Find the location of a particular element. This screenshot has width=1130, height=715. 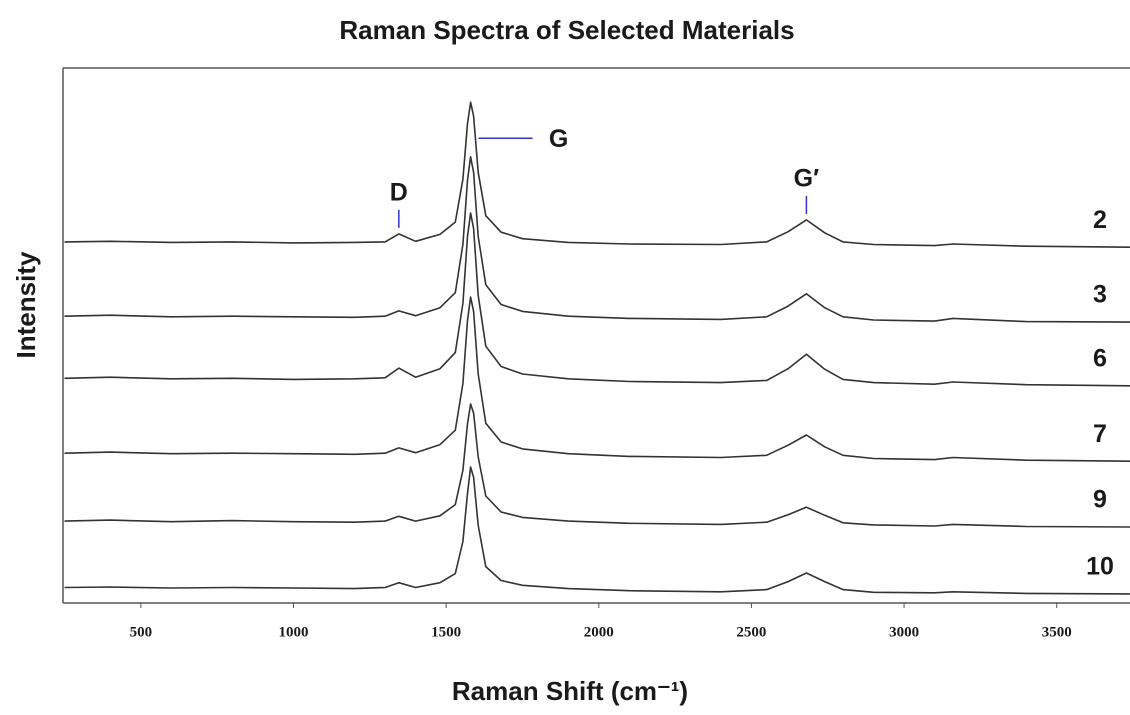

series-label: 6 is located at coordinates (1100, 358).